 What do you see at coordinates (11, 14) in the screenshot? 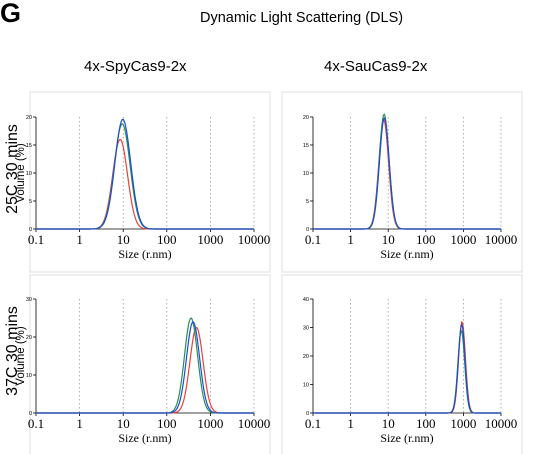
I see `panel-letter: G` at bounding box center [11, 14].